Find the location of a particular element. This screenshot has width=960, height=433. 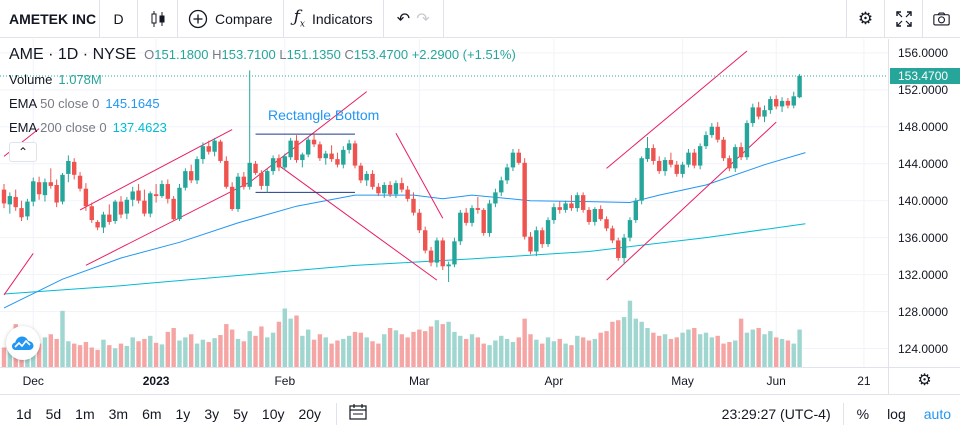

indicators-button: ƒx Indicators is located at coordinates (334, 19).